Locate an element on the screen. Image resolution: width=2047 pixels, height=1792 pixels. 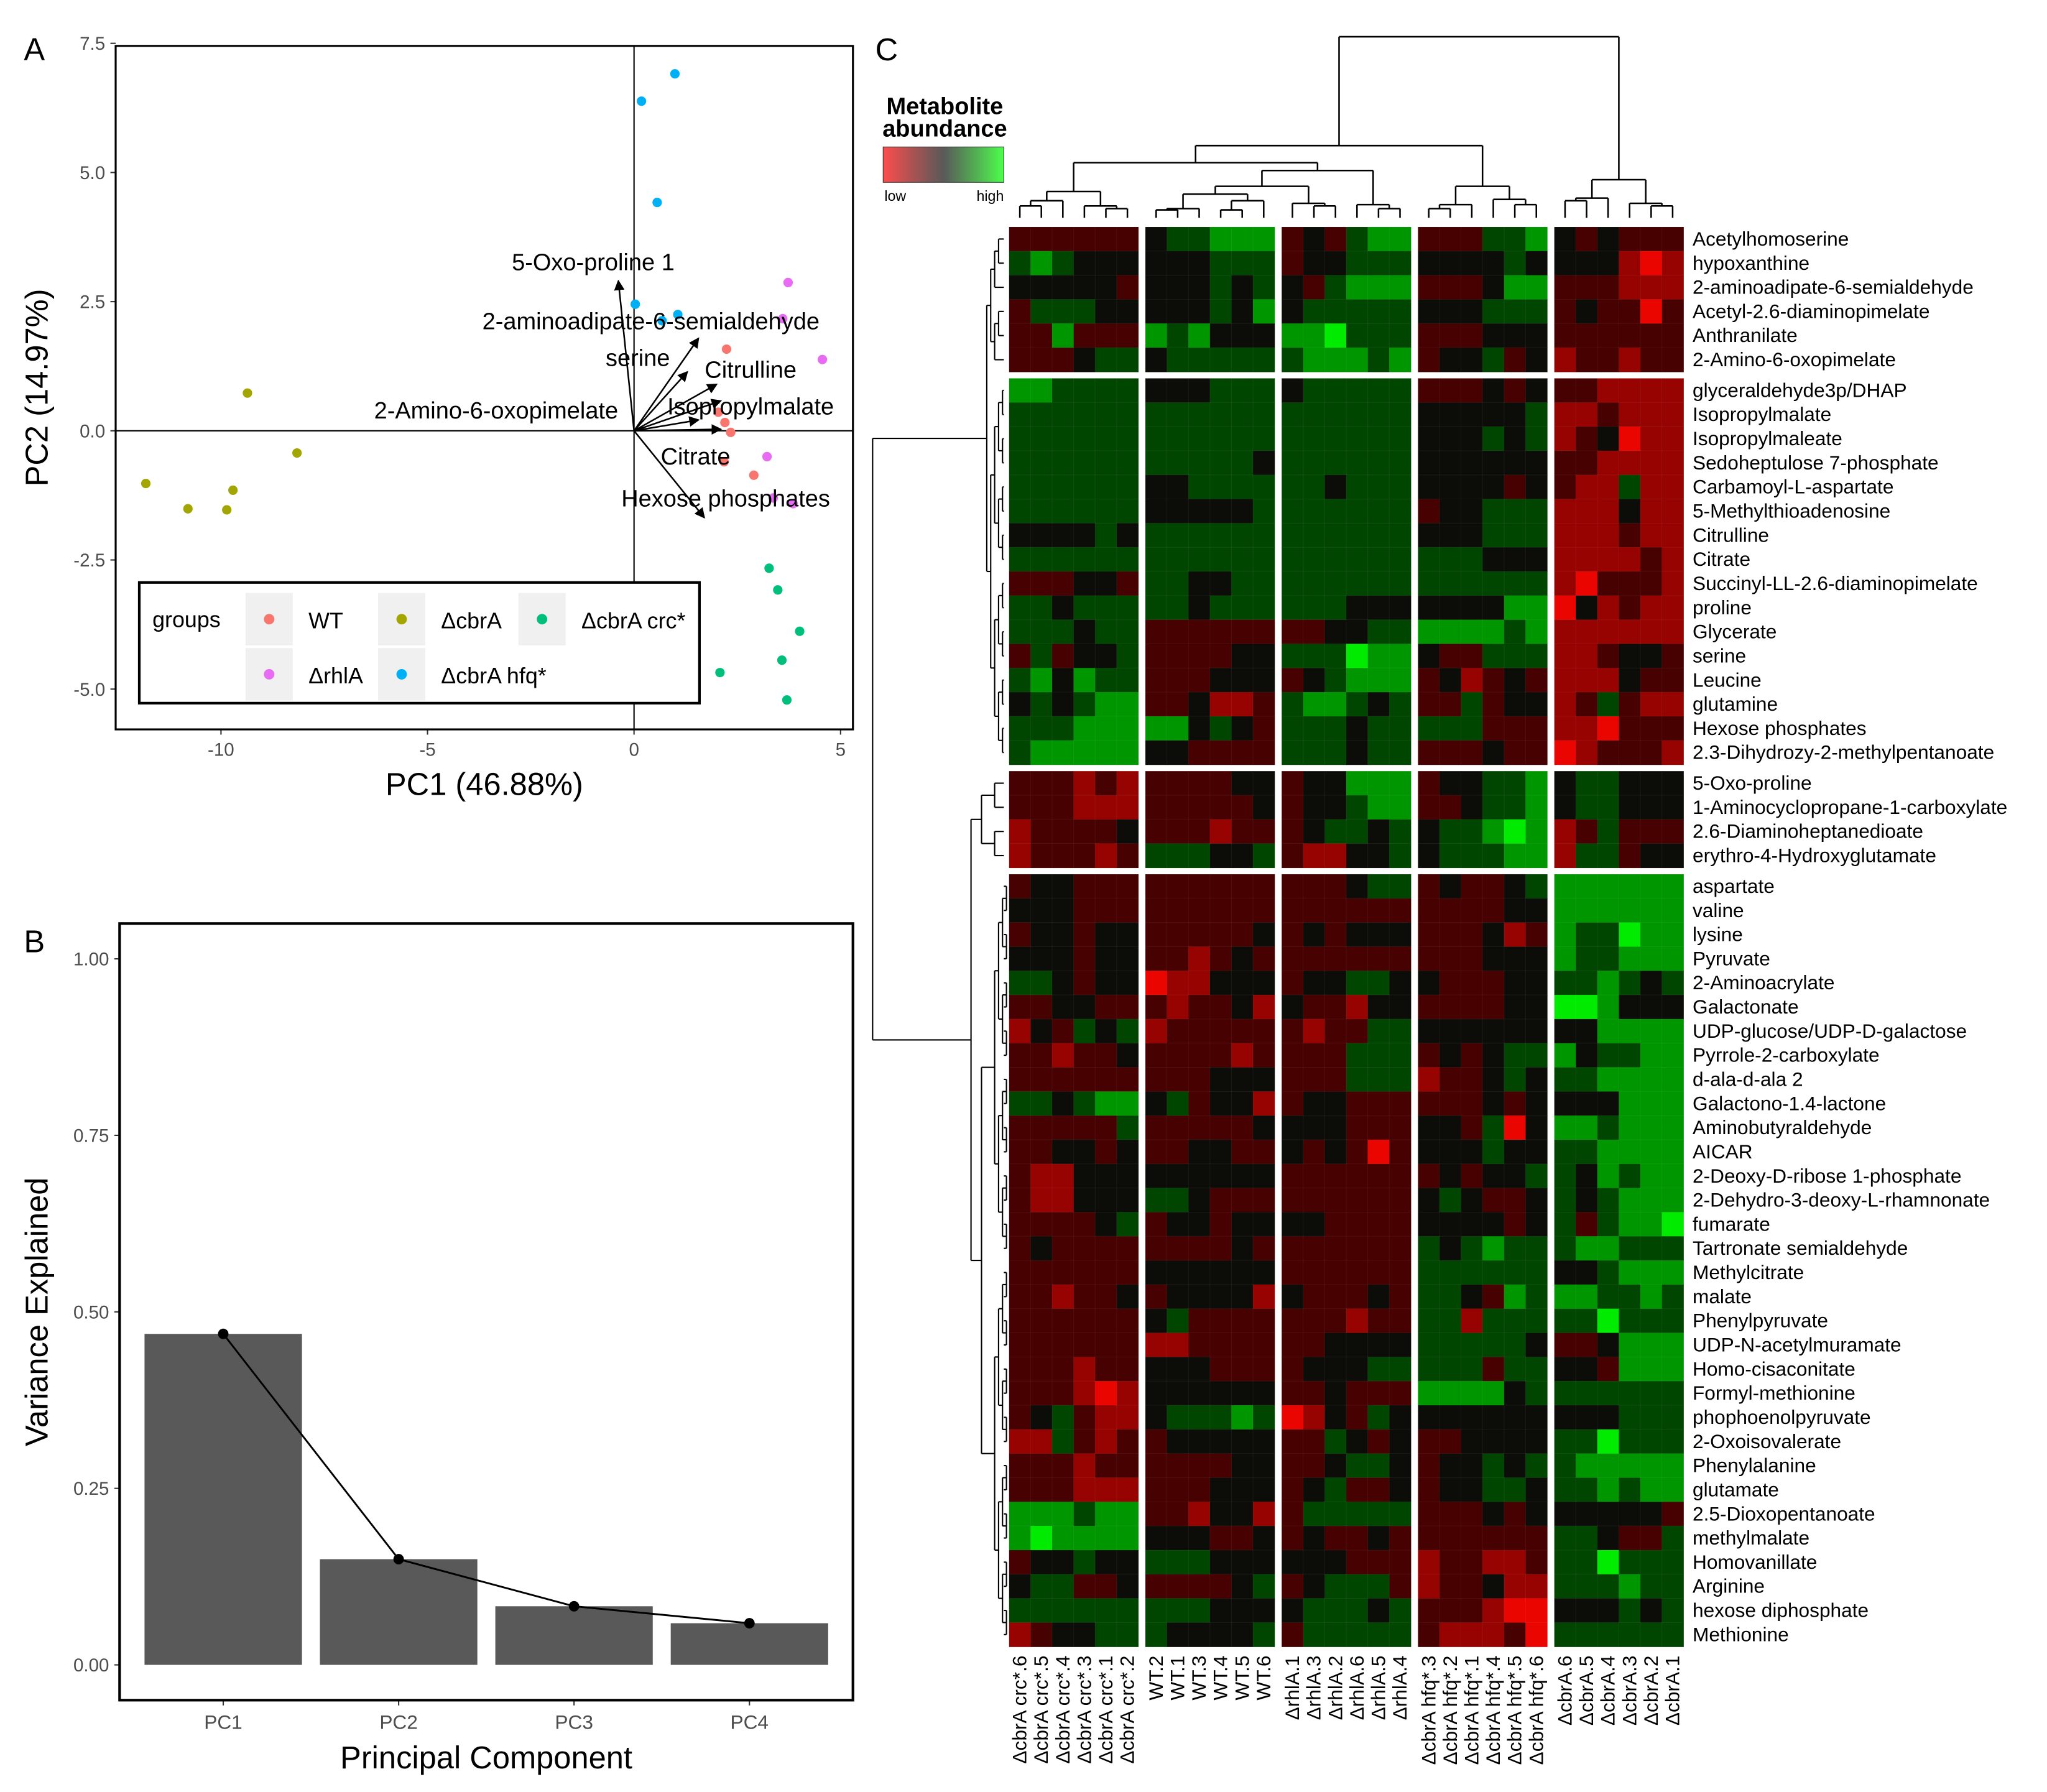
row-label: Phenylalanine is located at coordinates (1755, 1465).